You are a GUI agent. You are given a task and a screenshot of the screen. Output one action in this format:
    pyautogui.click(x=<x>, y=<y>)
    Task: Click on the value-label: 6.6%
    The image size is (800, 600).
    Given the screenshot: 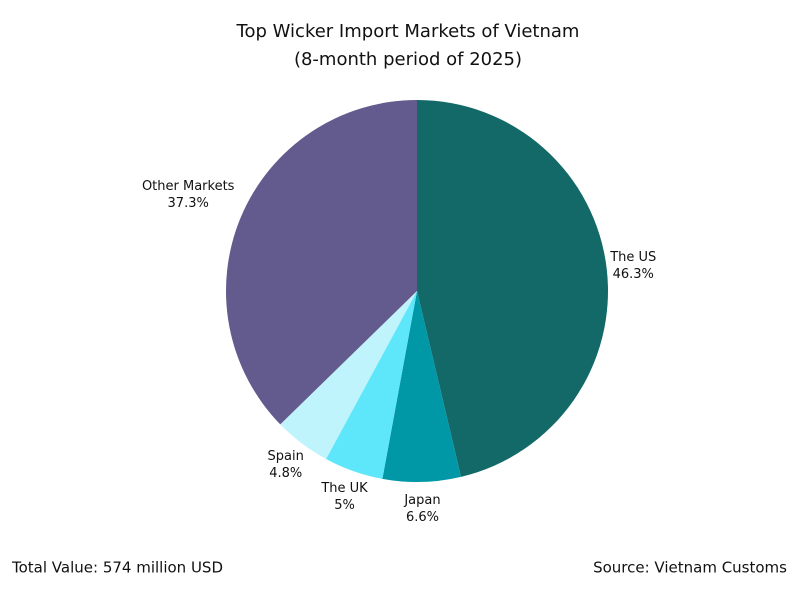 What is the action you would take?
    pyautogui.click(x=422, y=517)
    